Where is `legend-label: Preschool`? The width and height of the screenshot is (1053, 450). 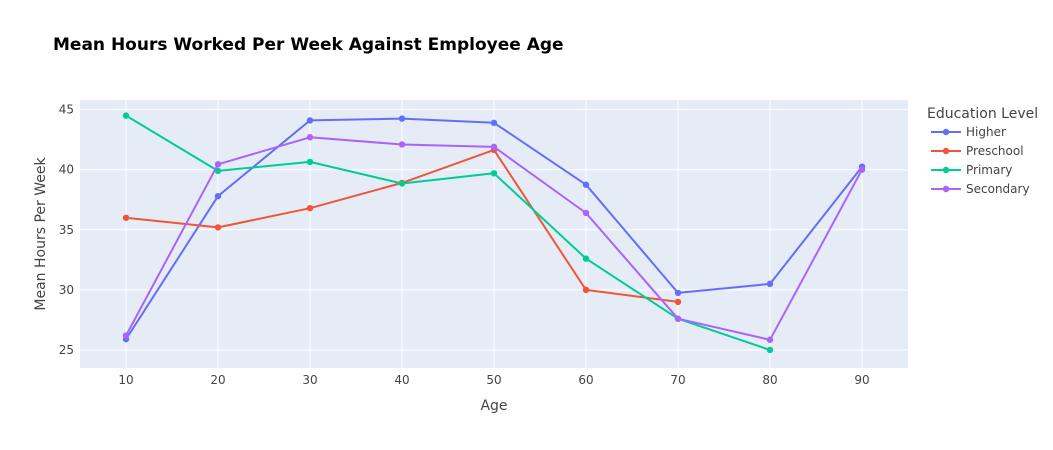 legend-label: Preschool is located at coordinates (995, 151).